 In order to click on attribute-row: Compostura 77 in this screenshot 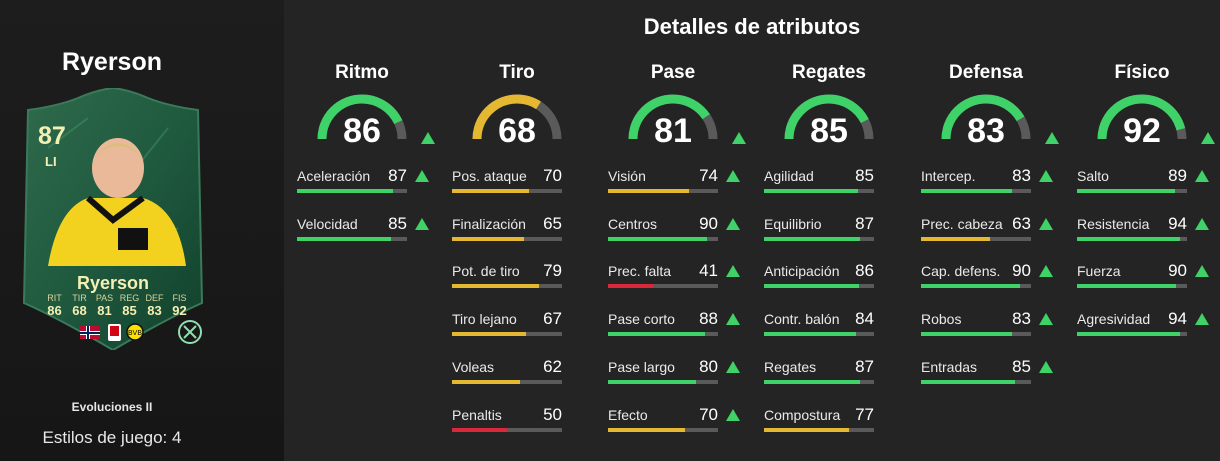, I will do `click(839, 421)`.